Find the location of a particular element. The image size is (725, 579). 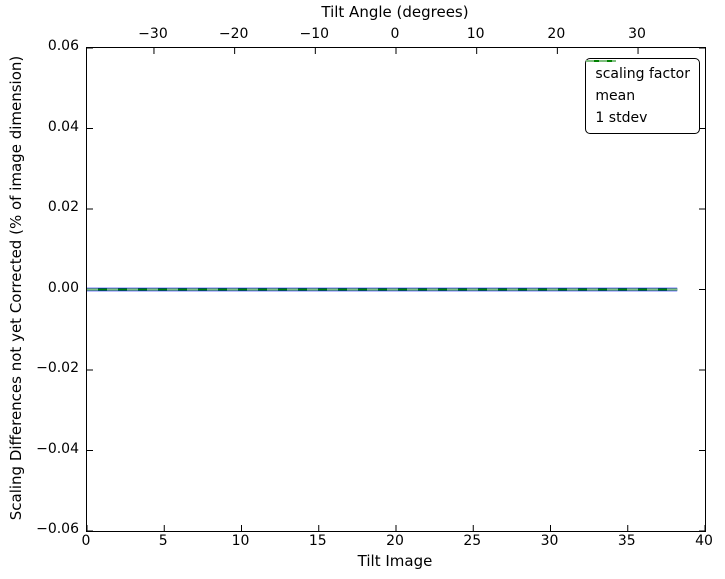

top-tick-label: −10 is located at coordinates (314, 34).